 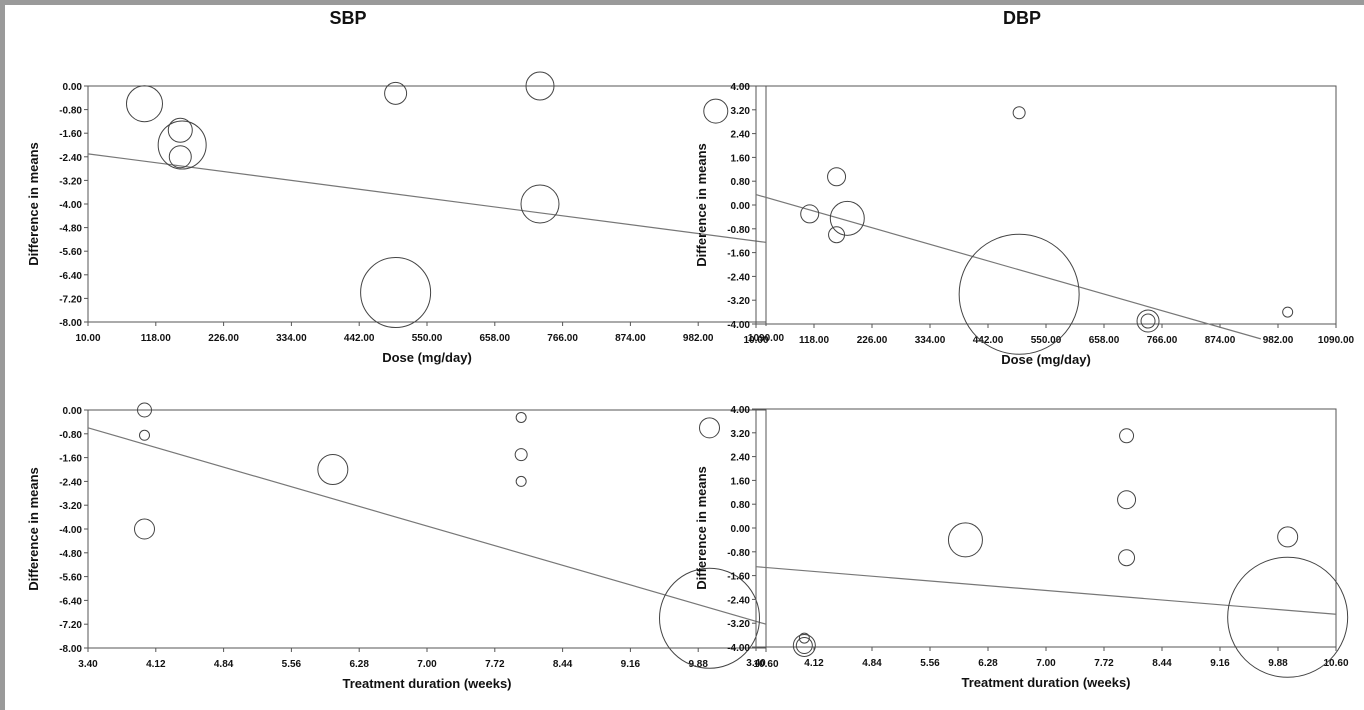 What do you see at coordinates (70, 323) in the screenshot?
I see `chart-1-y-tick-label: -8.00` at bounding box center [70, 323].